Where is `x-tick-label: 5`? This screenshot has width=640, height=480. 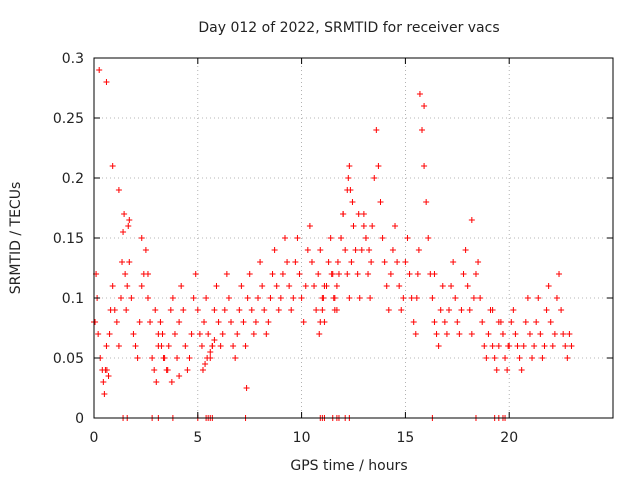
x-tick-label: 5 is located at coordinates (197, 438).